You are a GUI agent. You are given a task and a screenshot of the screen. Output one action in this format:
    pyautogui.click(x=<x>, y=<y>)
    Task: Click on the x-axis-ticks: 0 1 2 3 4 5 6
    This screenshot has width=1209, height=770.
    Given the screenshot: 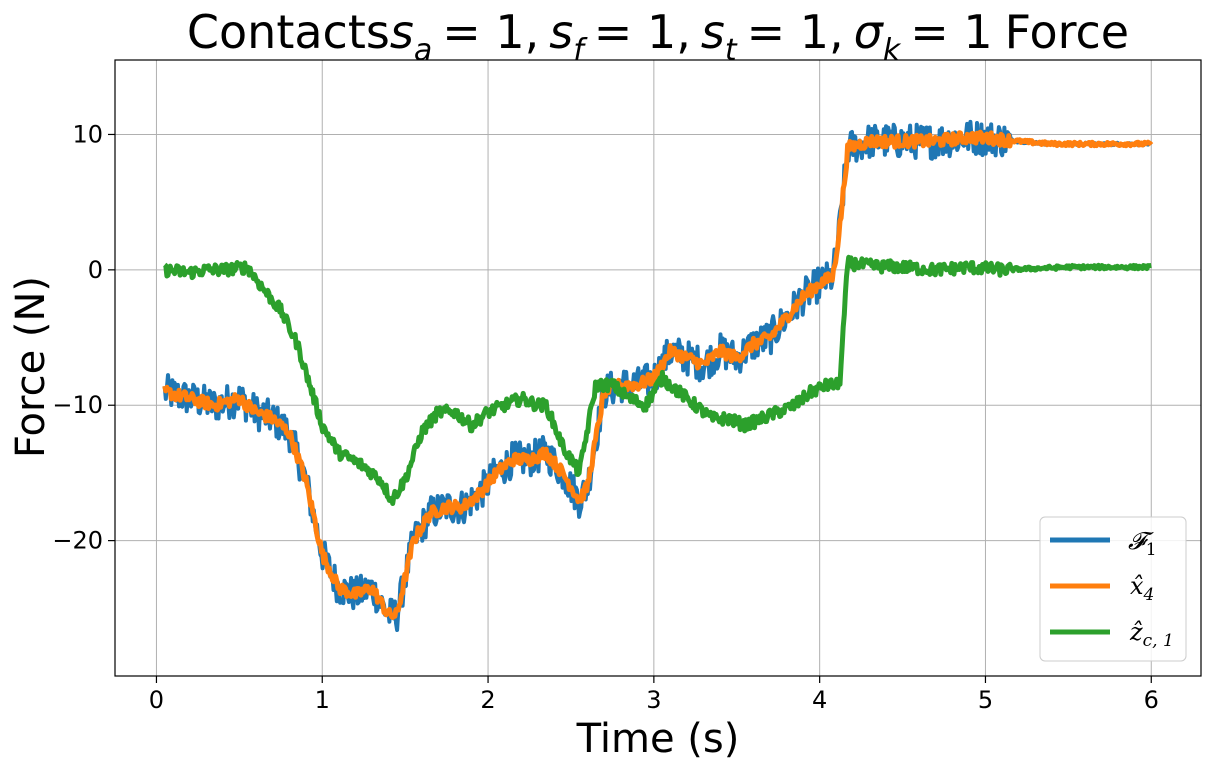 What is the action you would take?
    pyautogui.click(x=654, y=695)
    